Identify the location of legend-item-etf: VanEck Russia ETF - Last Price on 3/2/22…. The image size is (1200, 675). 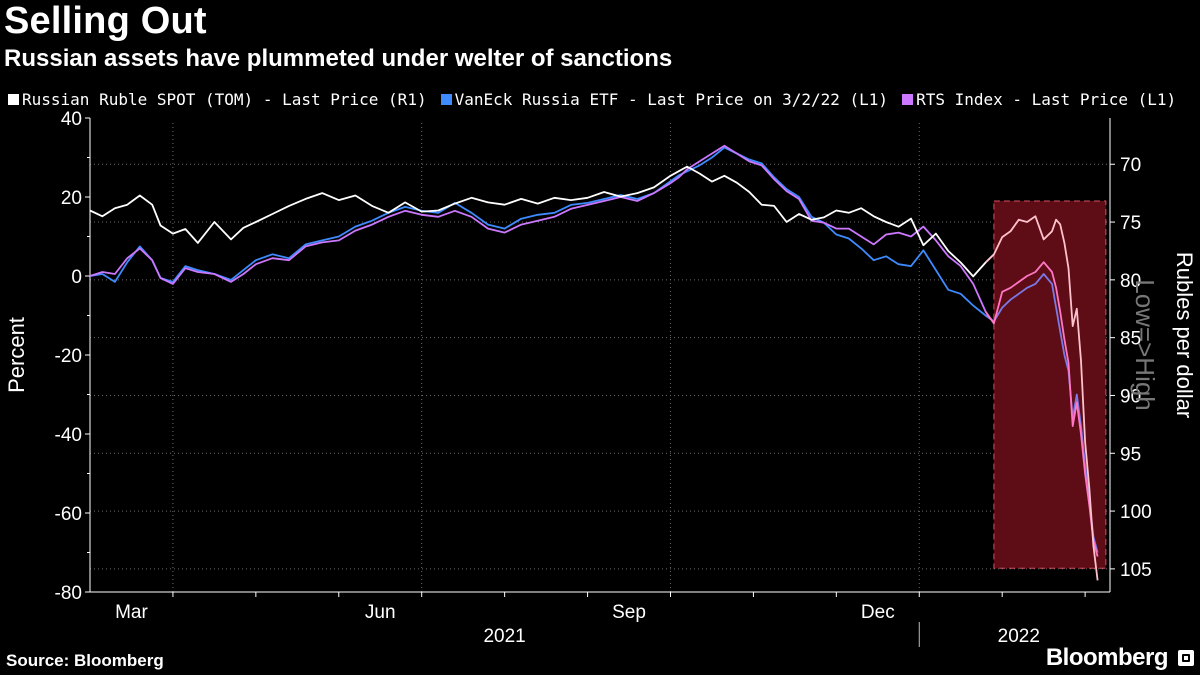
(664, 99).